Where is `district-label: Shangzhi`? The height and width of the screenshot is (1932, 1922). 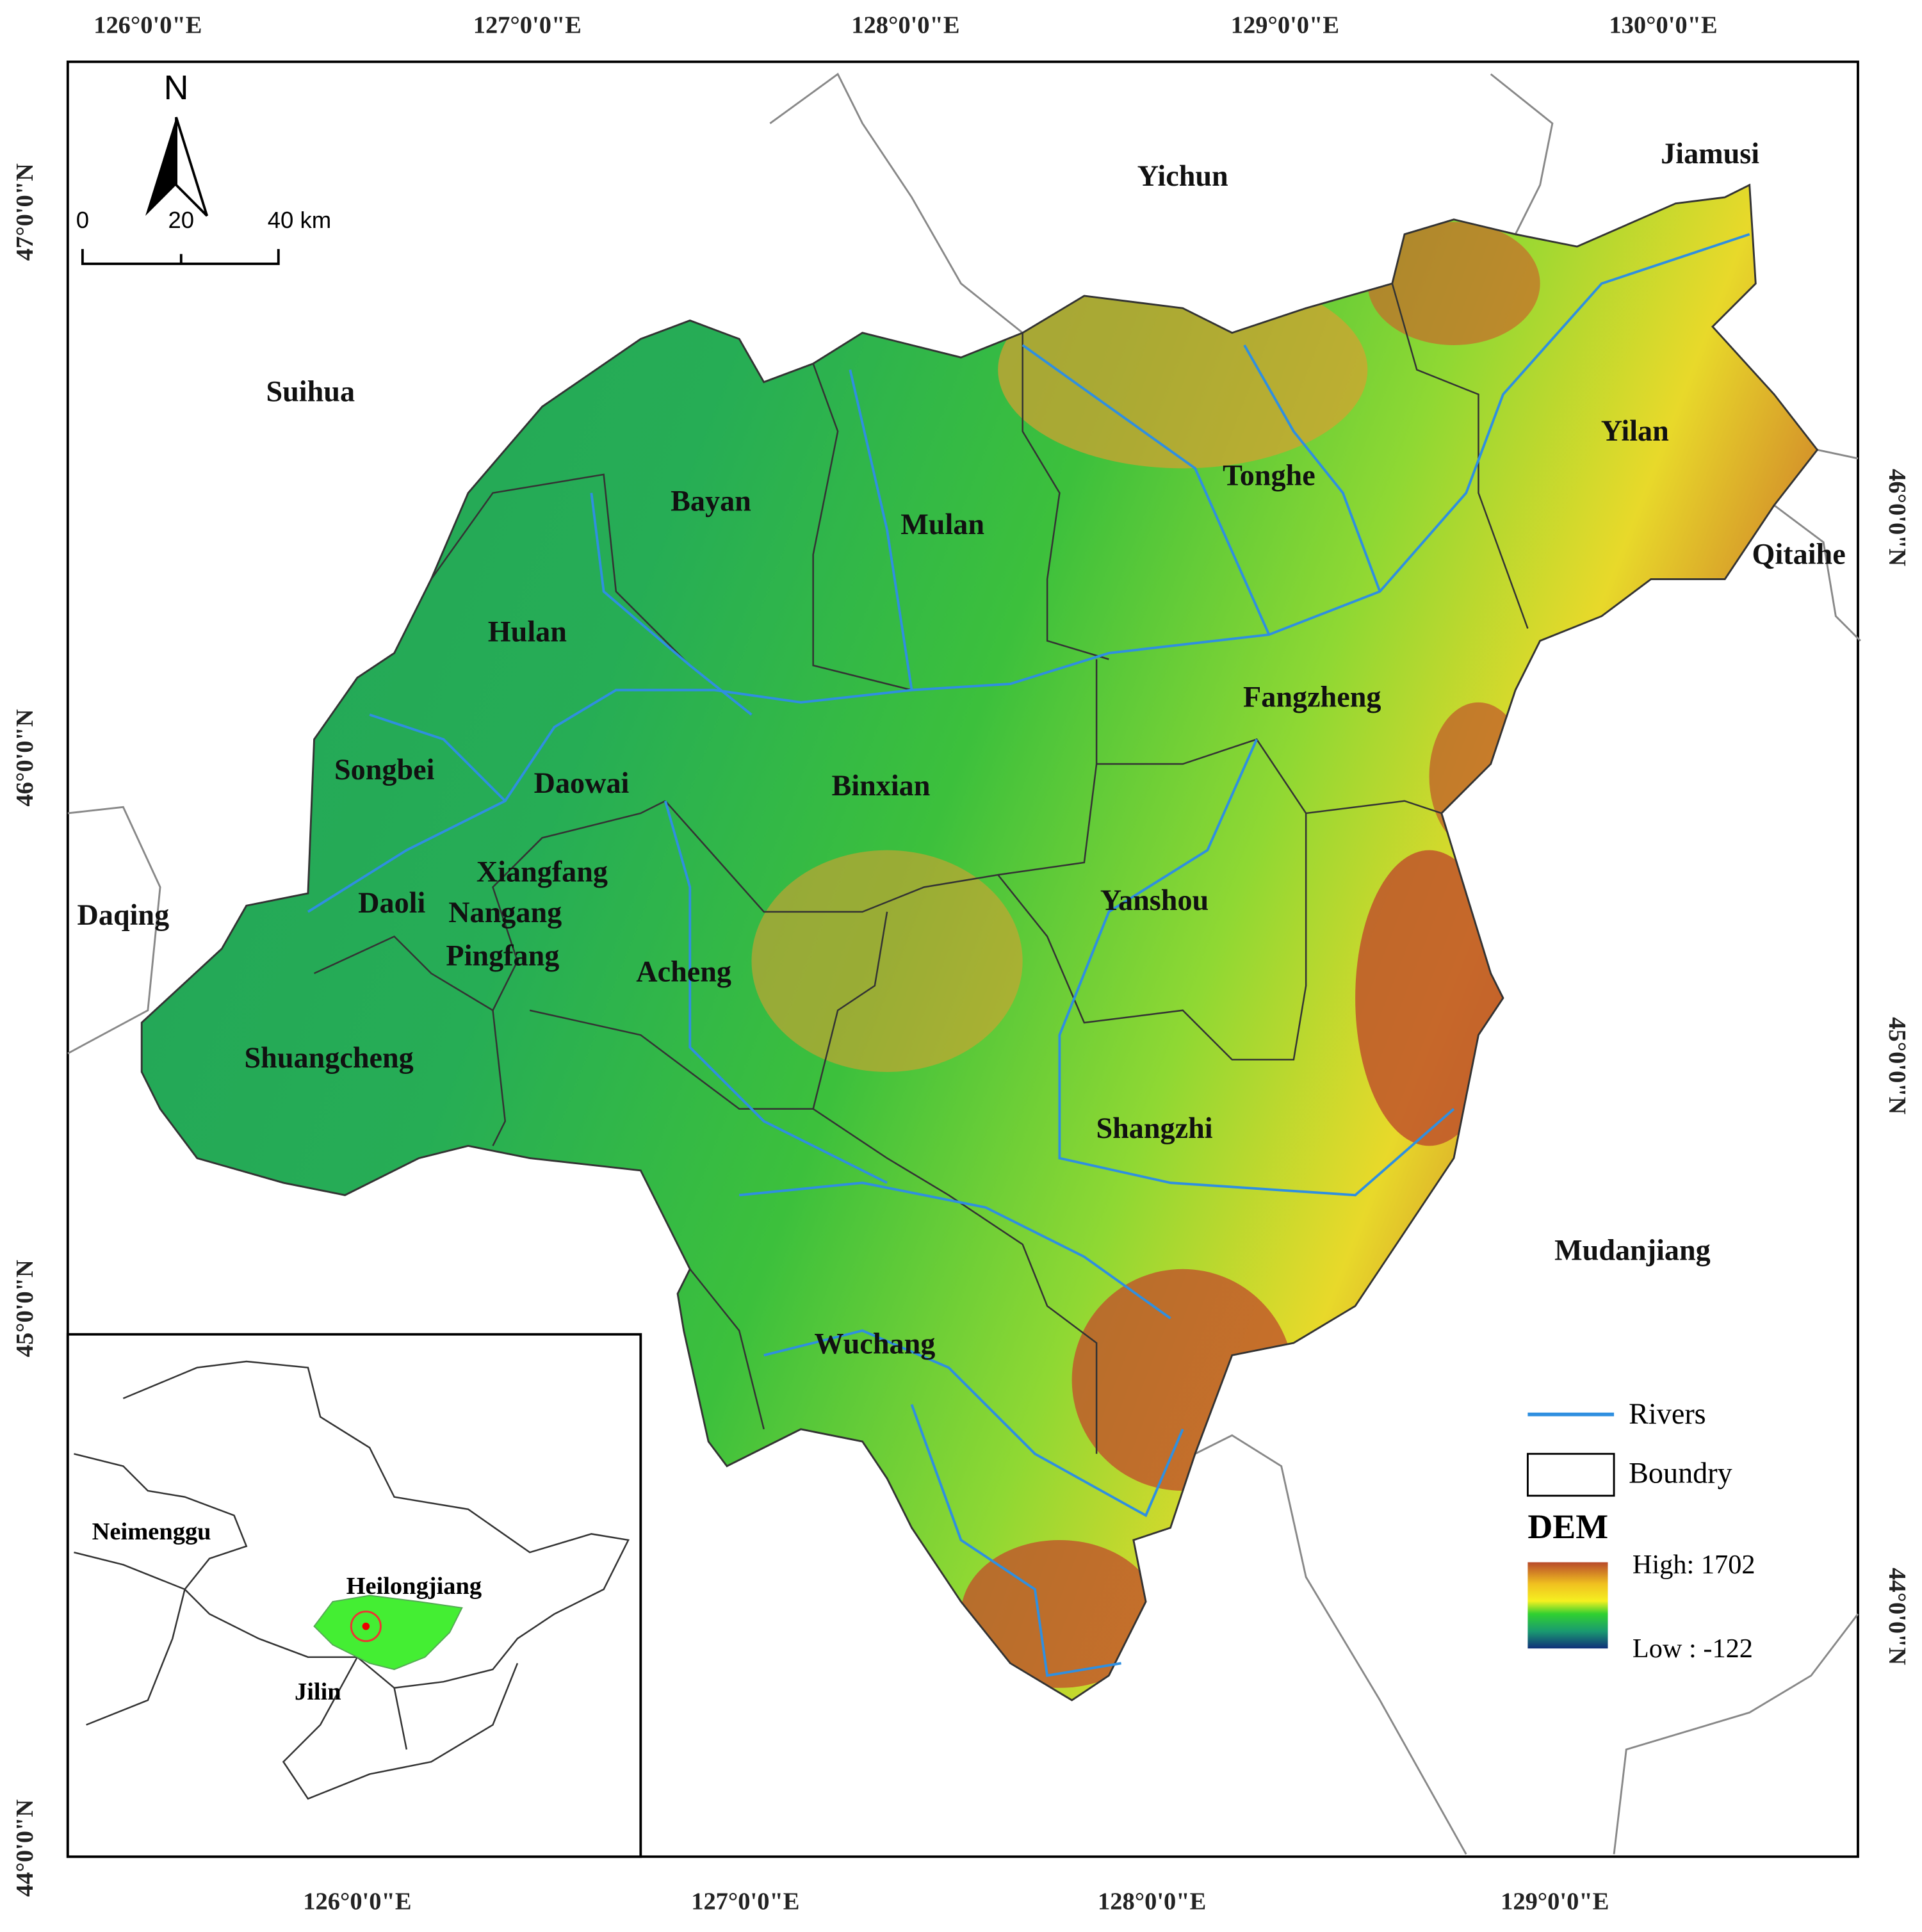
district-label: Shangzhi is located at coordinates (1154, 1128).